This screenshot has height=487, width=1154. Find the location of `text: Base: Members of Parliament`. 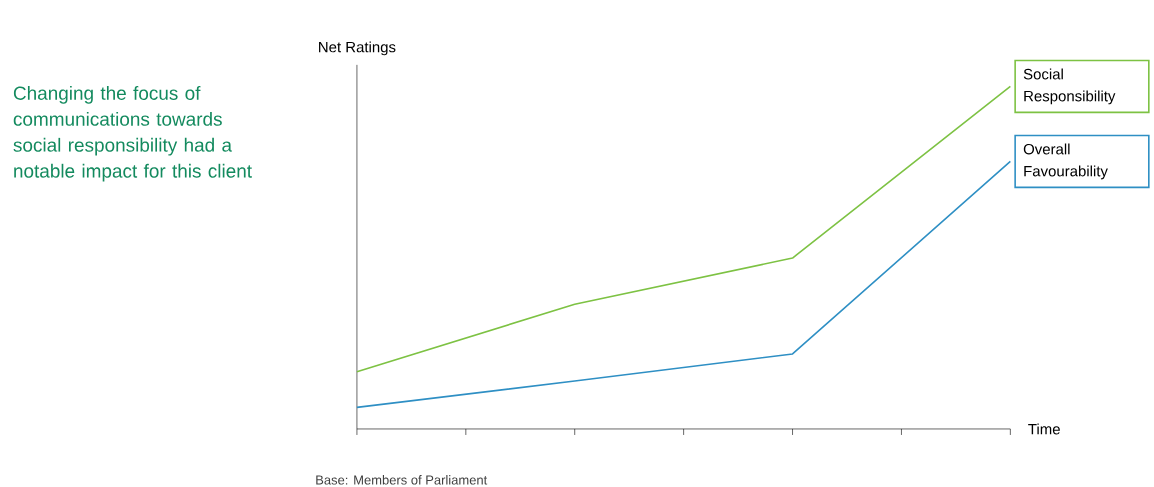

text: Base: Members of Parliament is located at coordinates (402, 480).